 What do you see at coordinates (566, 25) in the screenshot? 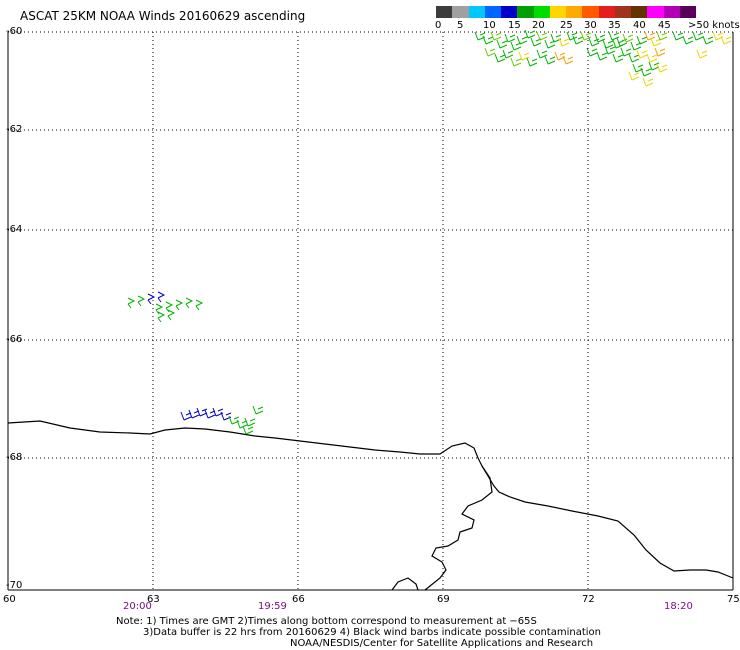
I see `colorbar-label: 25` at bounding box center [566, 25].